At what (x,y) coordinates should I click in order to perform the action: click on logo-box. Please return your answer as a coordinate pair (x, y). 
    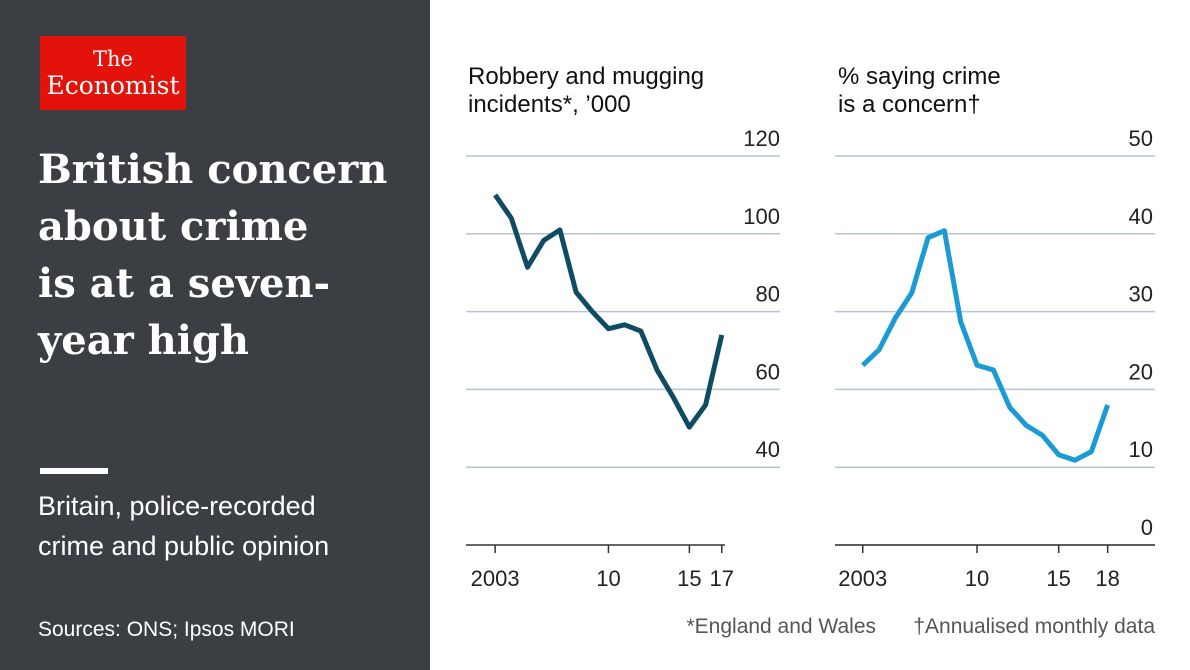
    Looking at the image, I should click on (113, 73).